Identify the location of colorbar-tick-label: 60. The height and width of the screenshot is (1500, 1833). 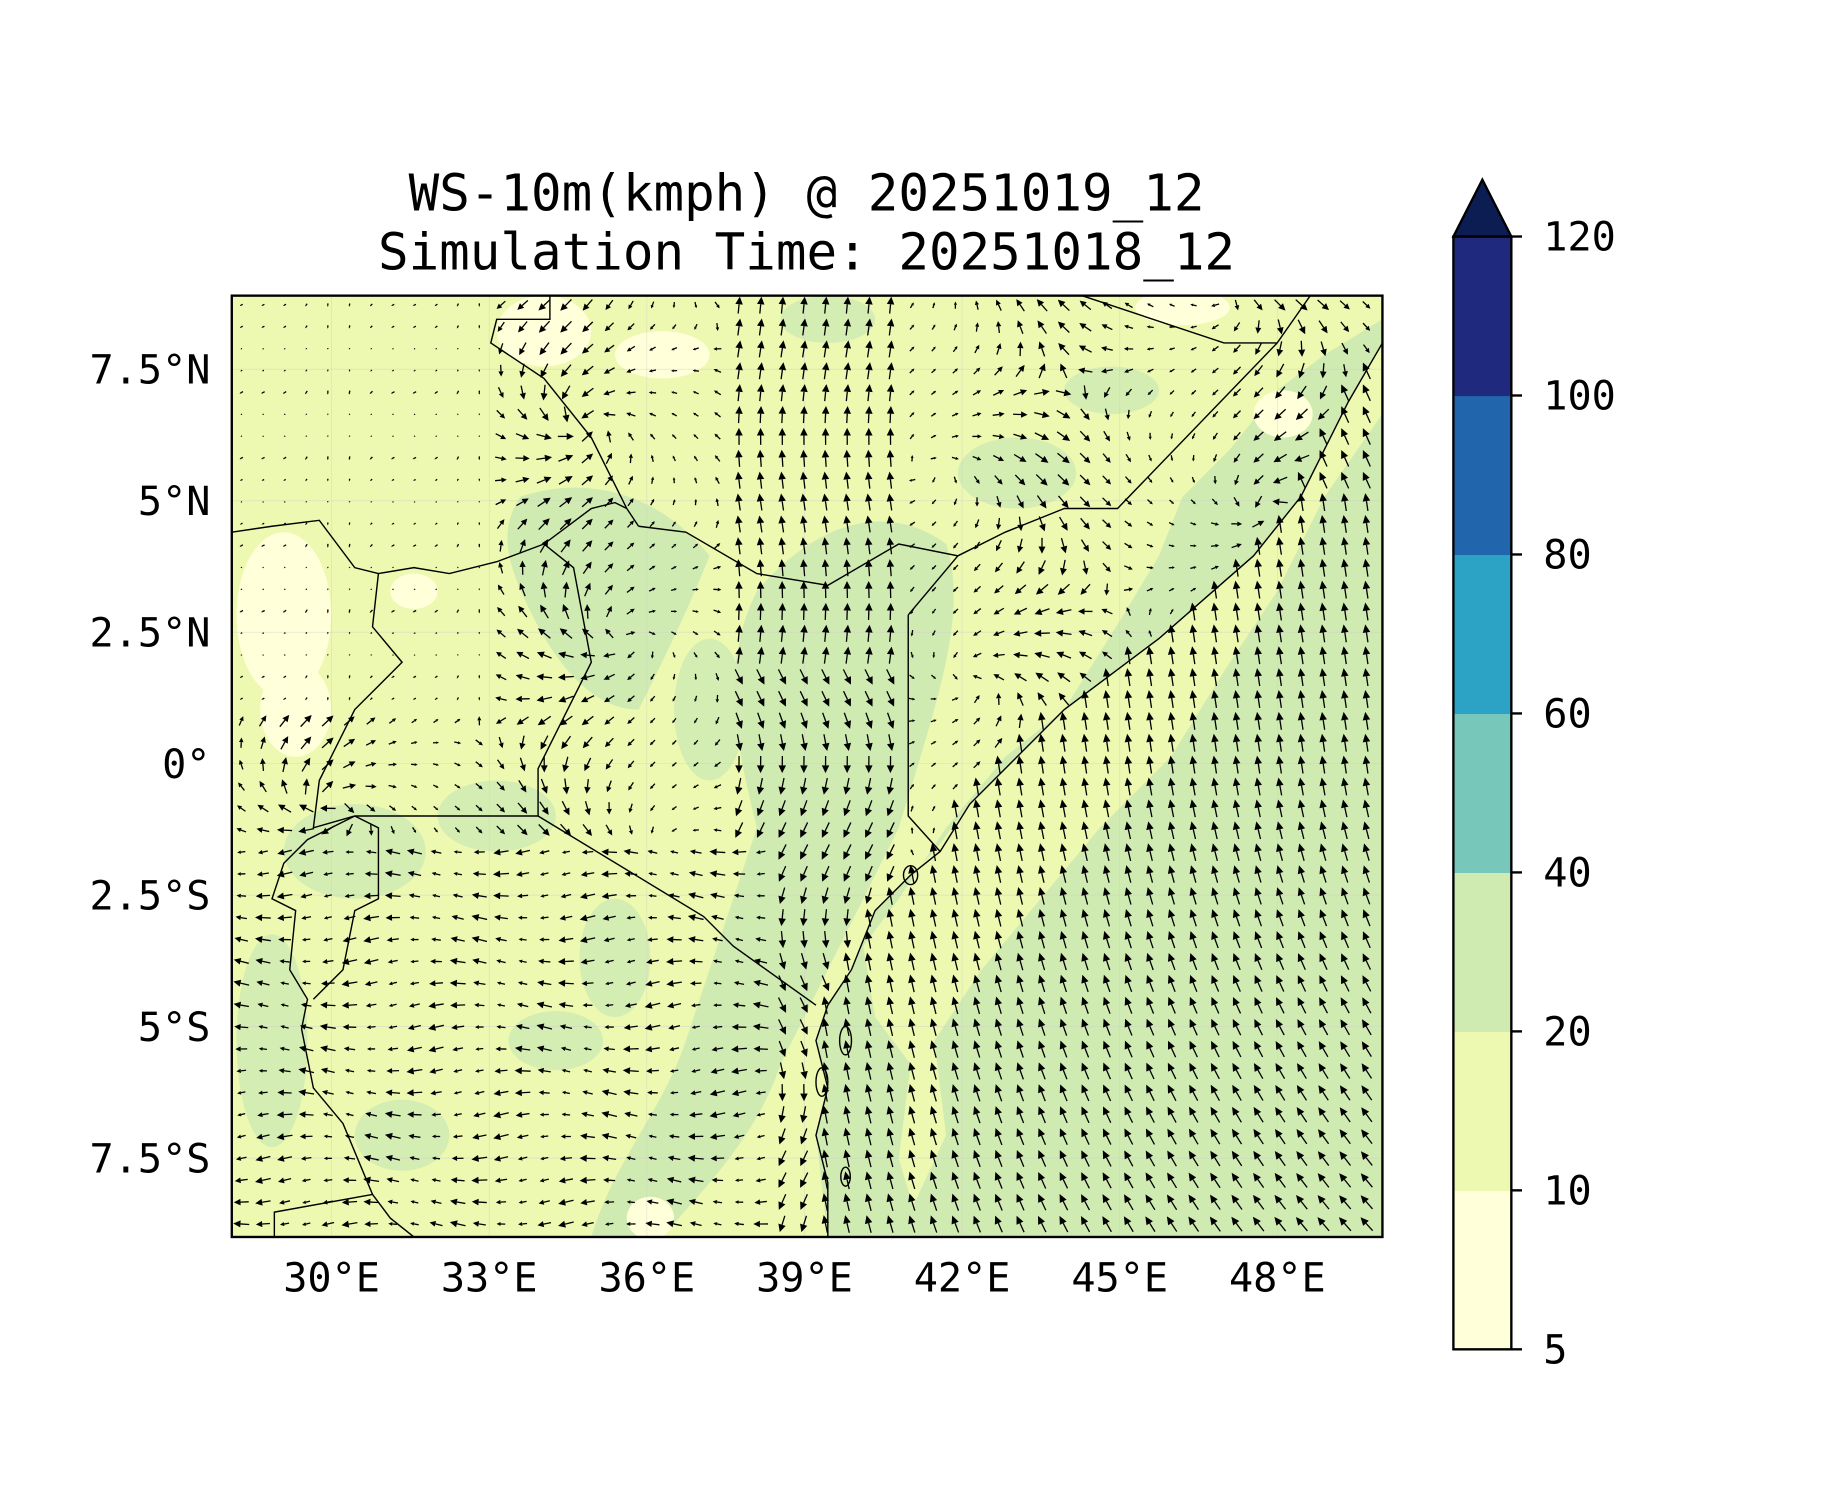
(1567, 715).